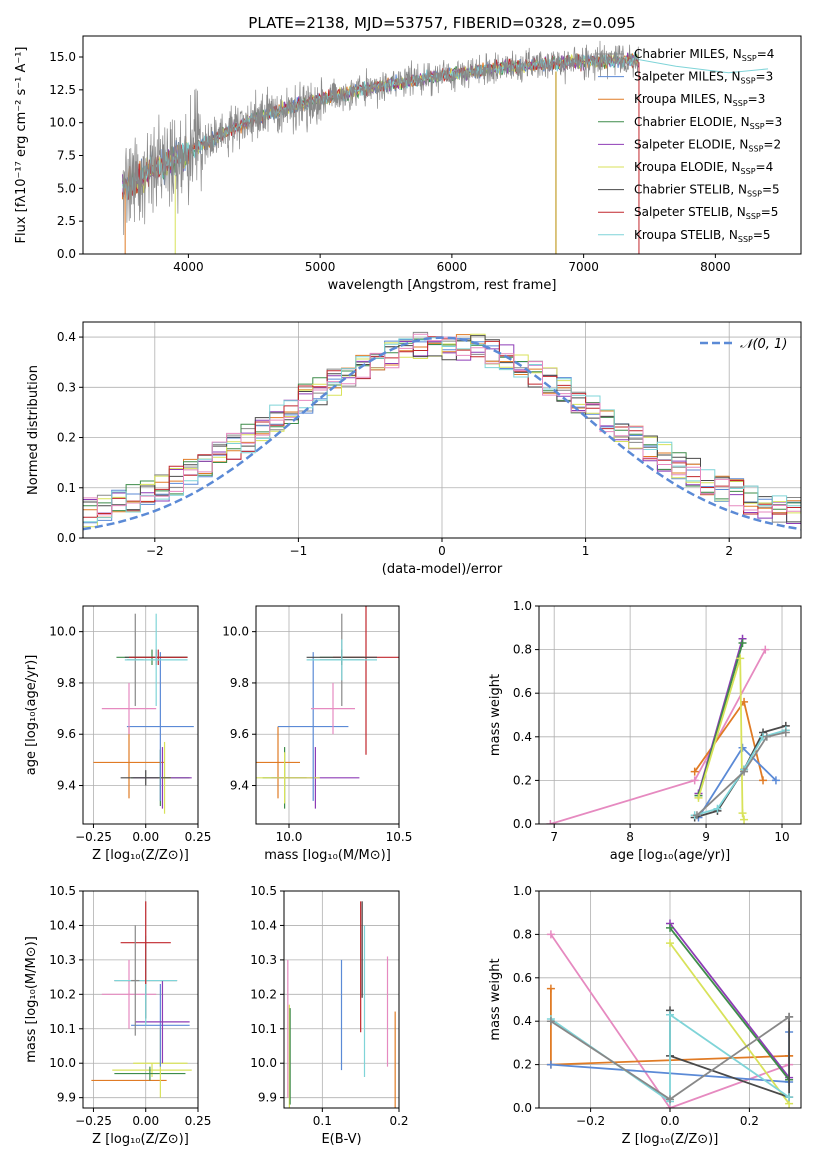  I want to click on panel-age-vs-mass: 10.0 10.5 9.4 9.6 9.8 10.0 mass [log₁₀(M/M⊙)], so click(317, 734).